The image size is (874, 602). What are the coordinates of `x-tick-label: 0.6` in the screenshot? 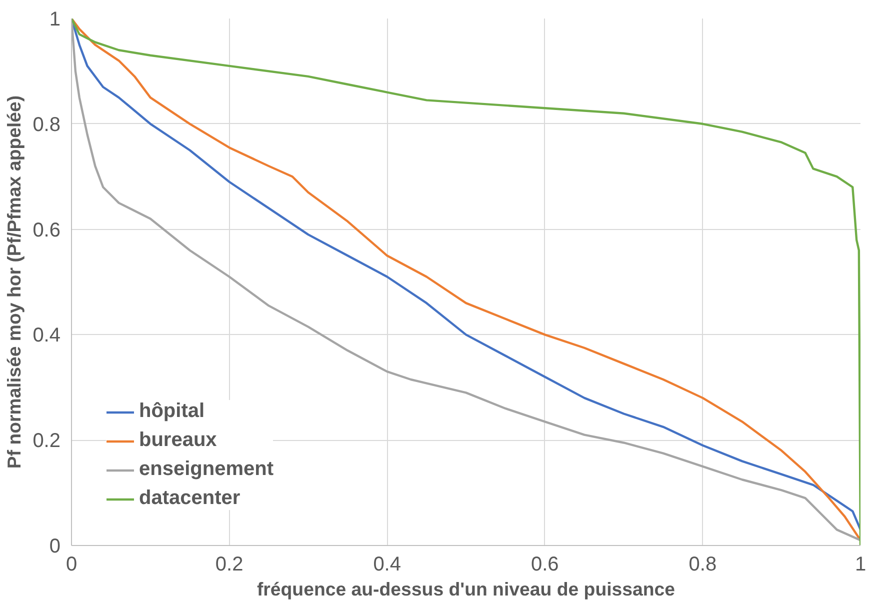 It's located at (545, 565).